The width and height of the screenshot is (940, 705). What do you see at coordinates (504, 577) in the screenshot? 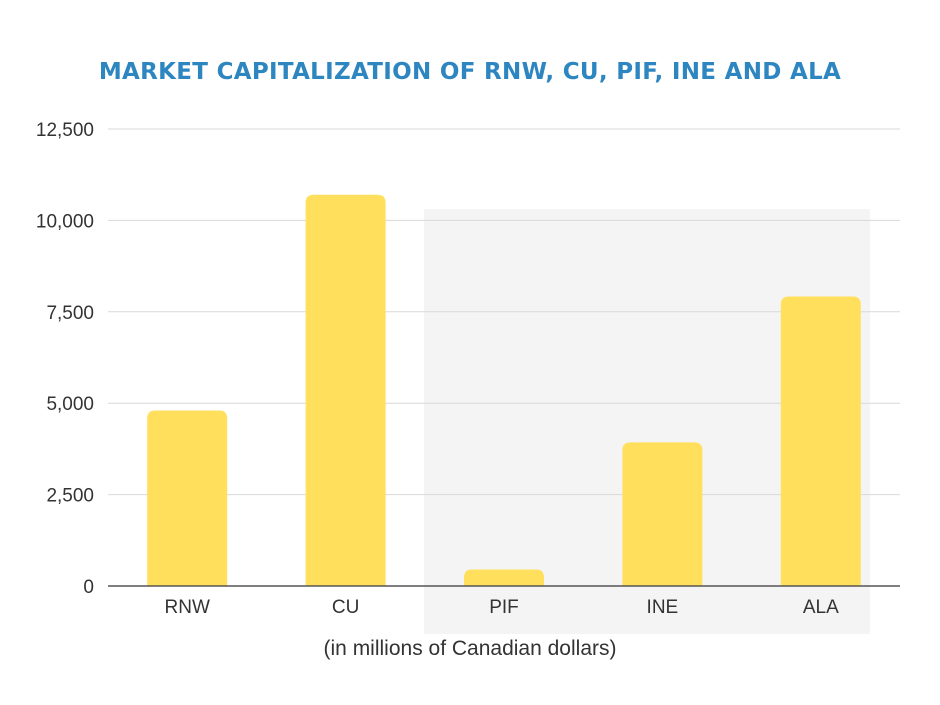
I see `bar-pif` at bounding box center [504, 577].